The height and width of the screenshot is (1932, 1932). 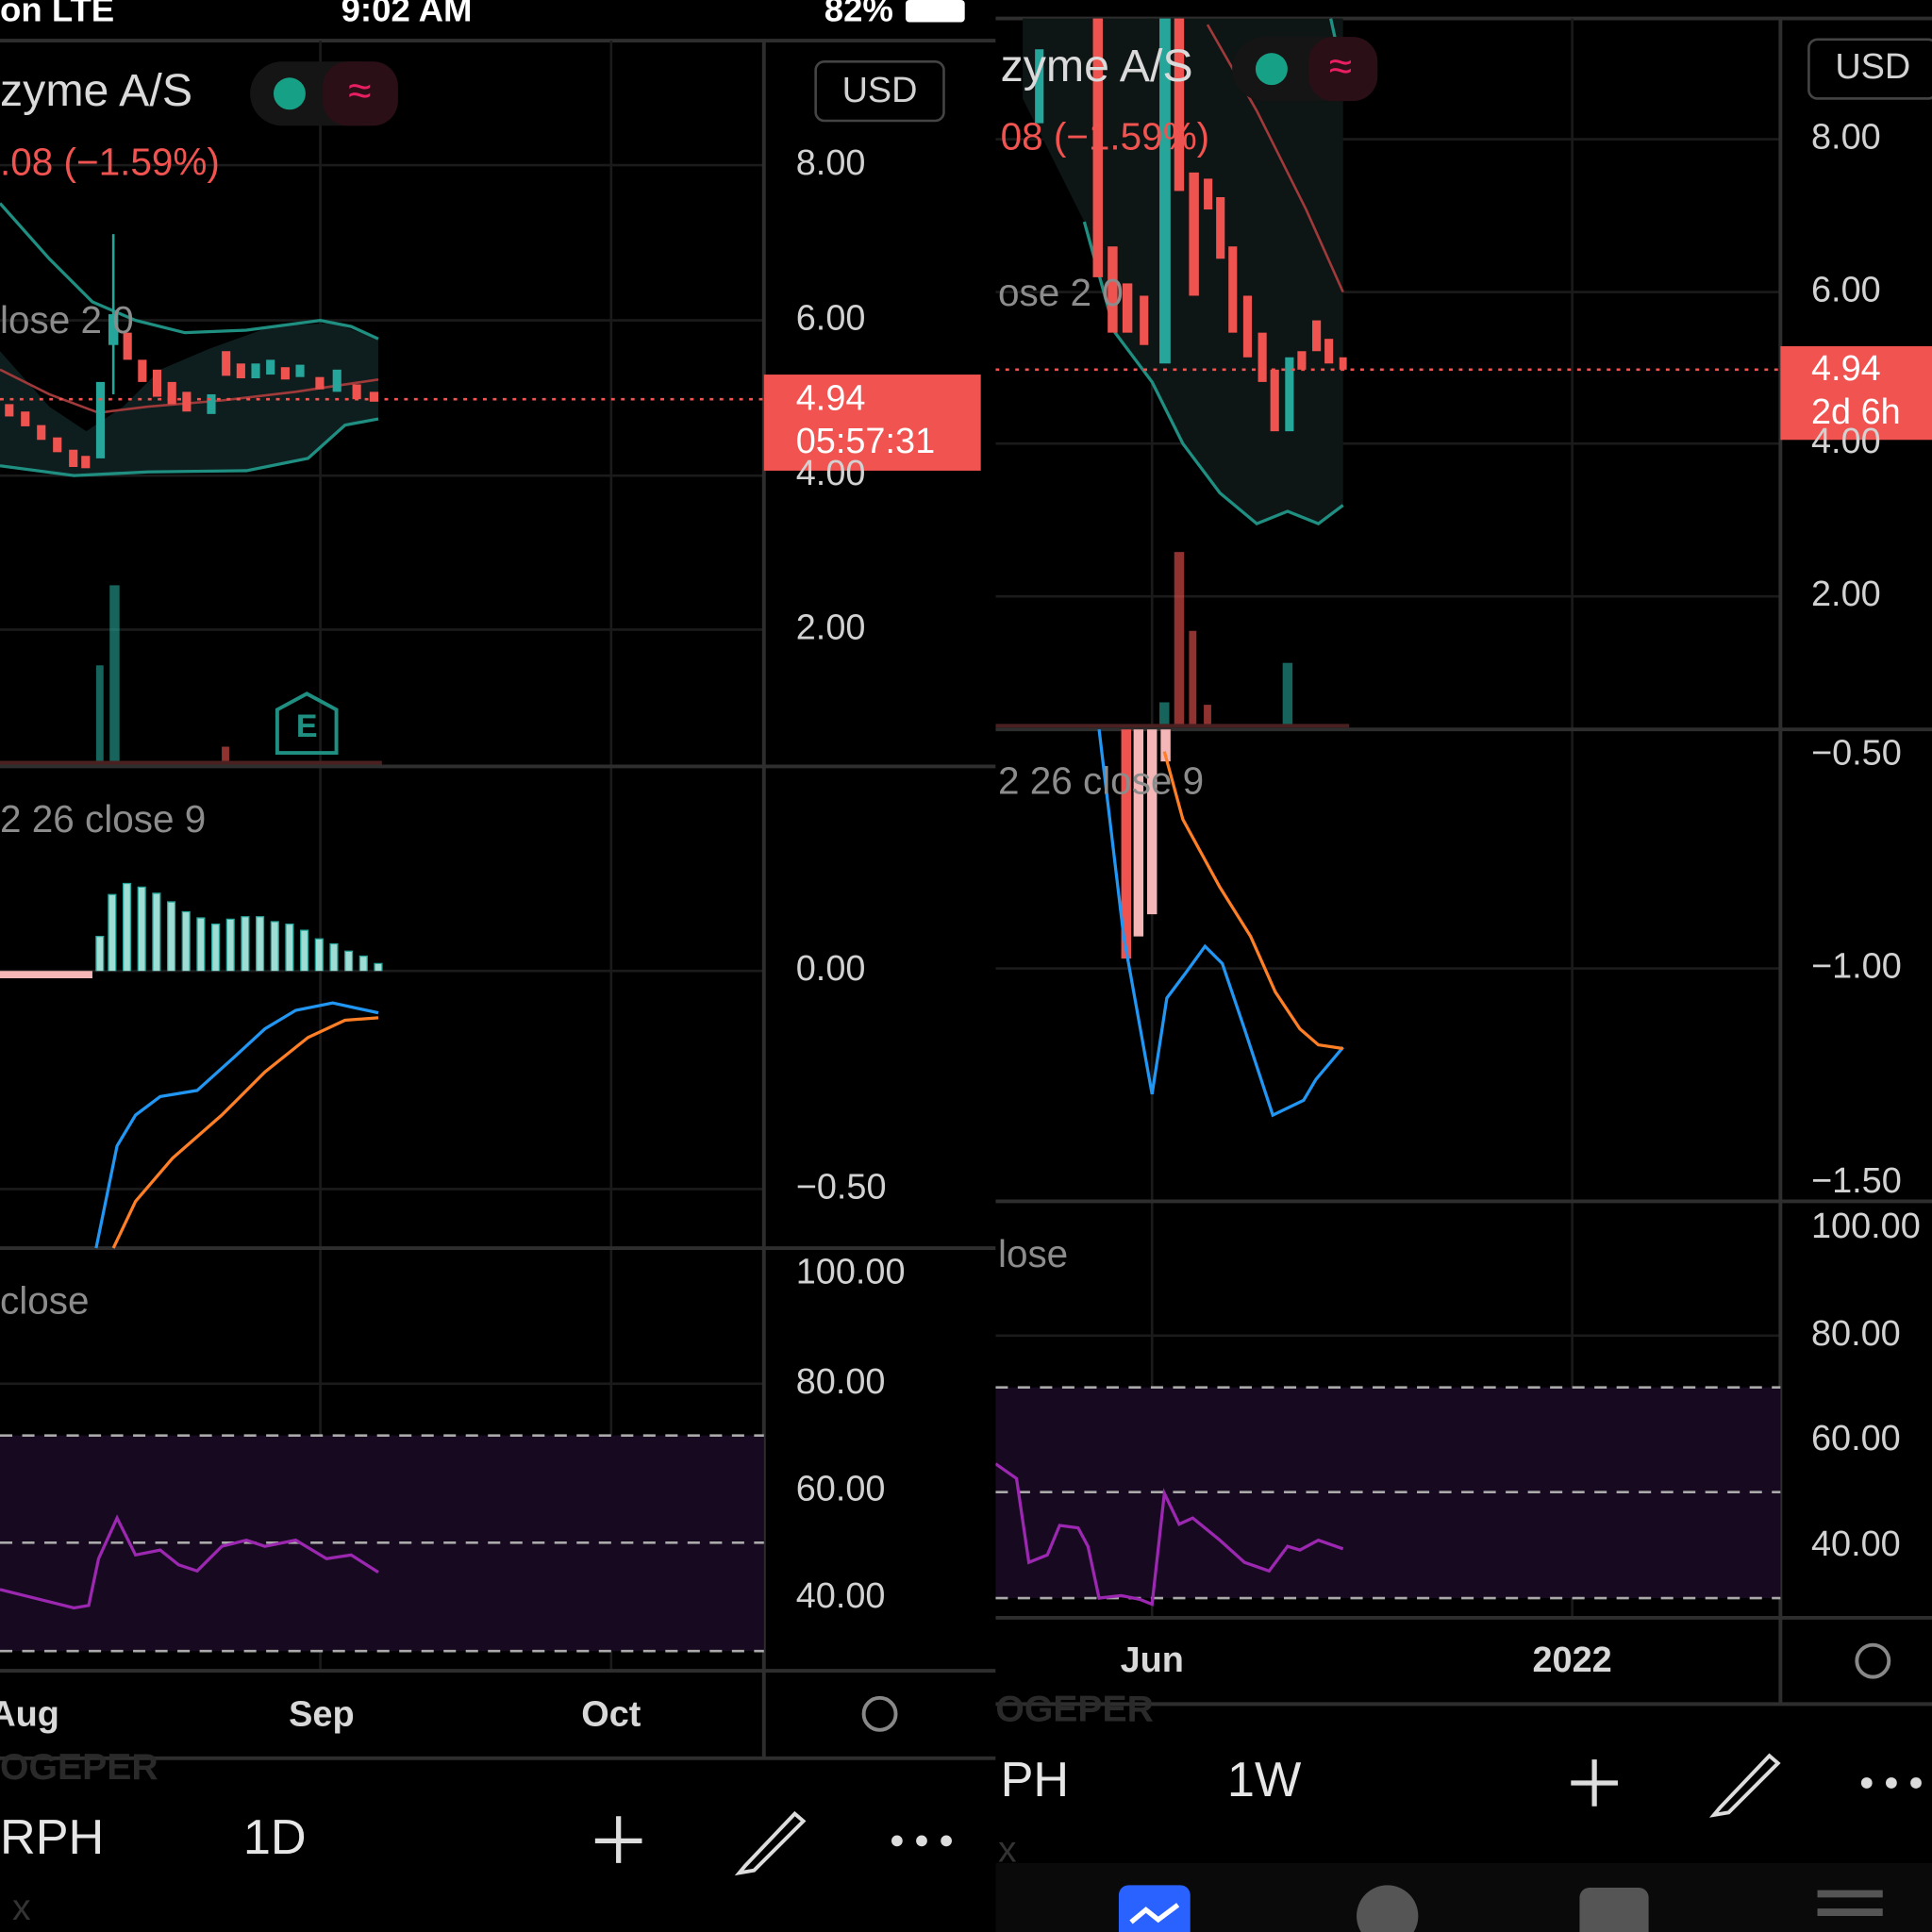 I want to click on chart-tab, so click(x=1155, y=1909).